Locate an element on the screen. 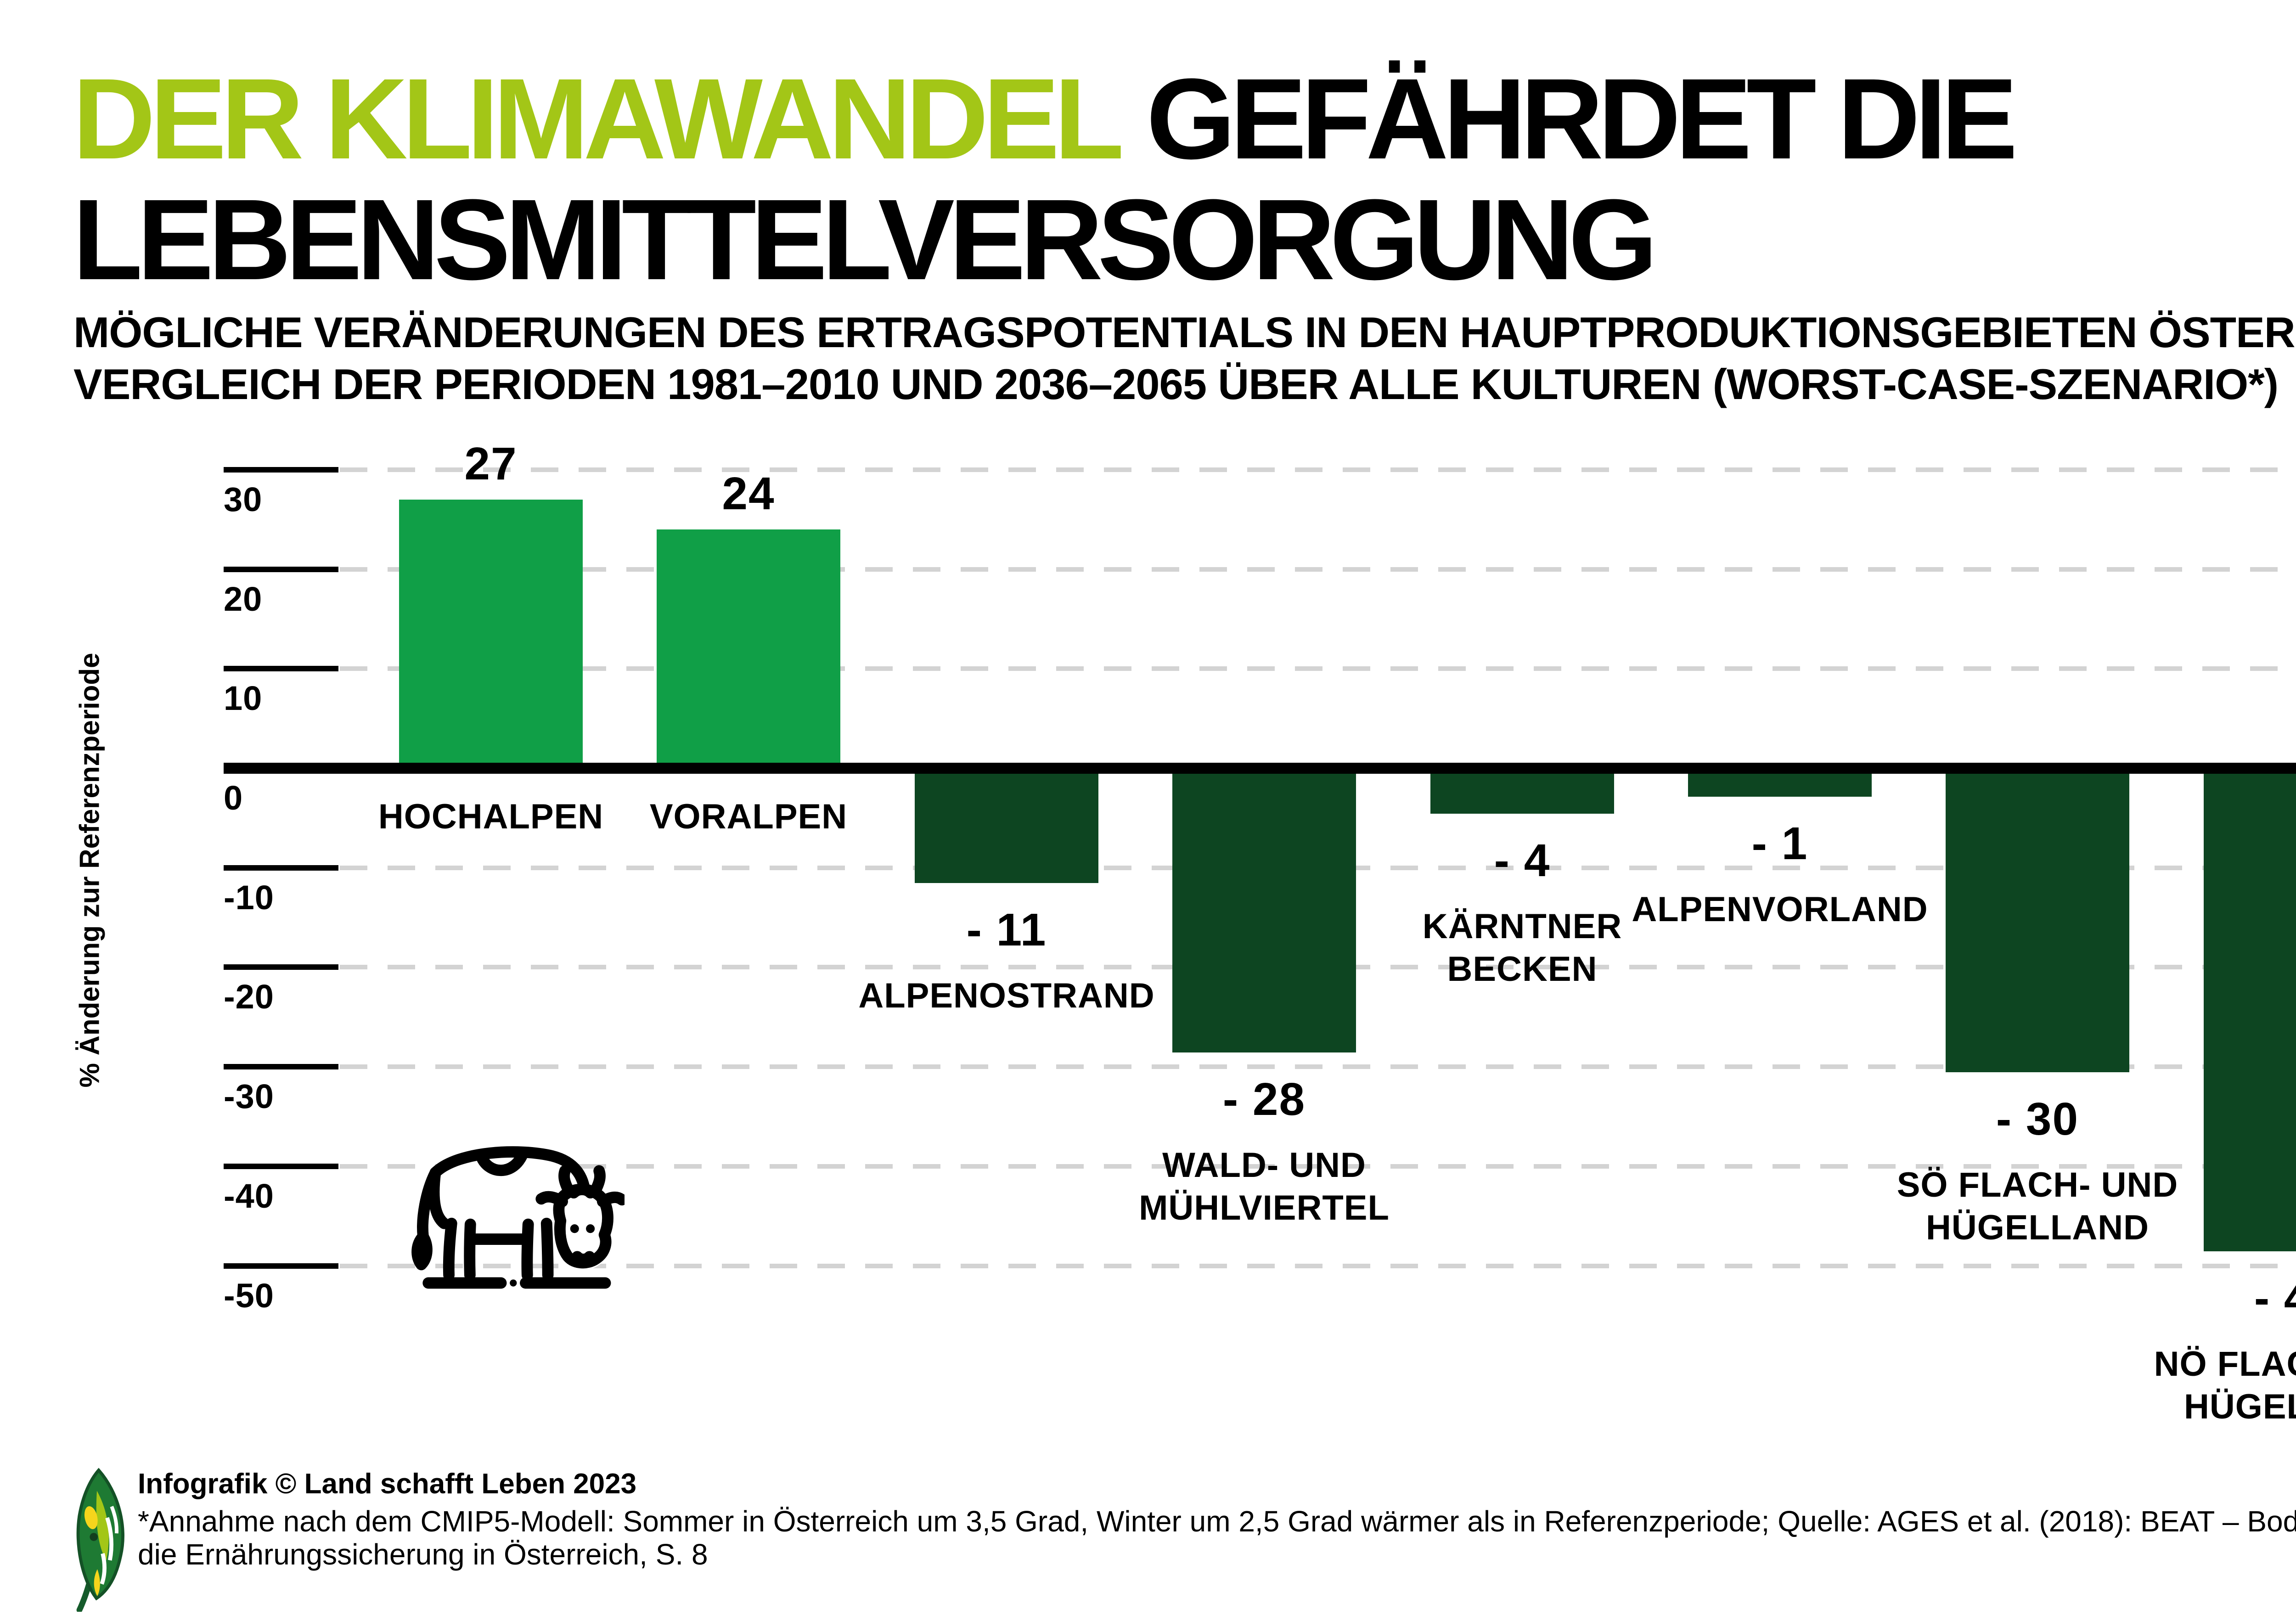  page-title-accent: DER KLIMAWANDEL is located at coordinates (599, 119).